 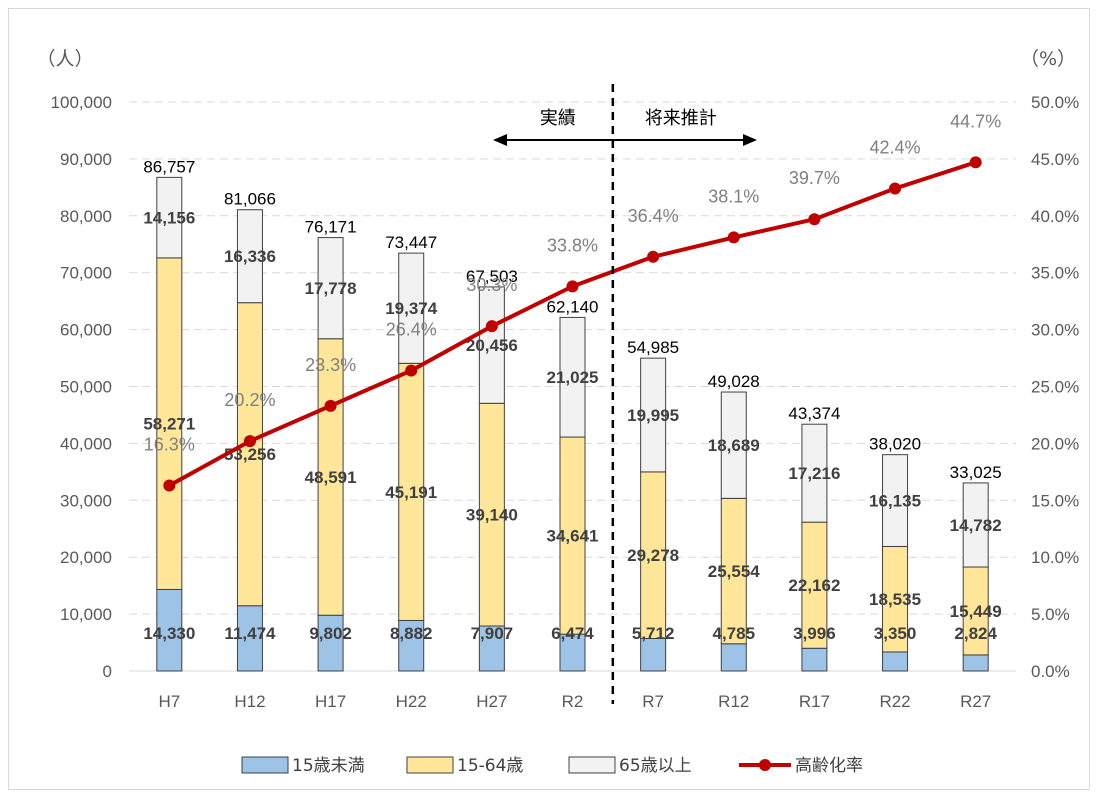 I want to click on segment-label: 58,271, so click(x=169, y=424).